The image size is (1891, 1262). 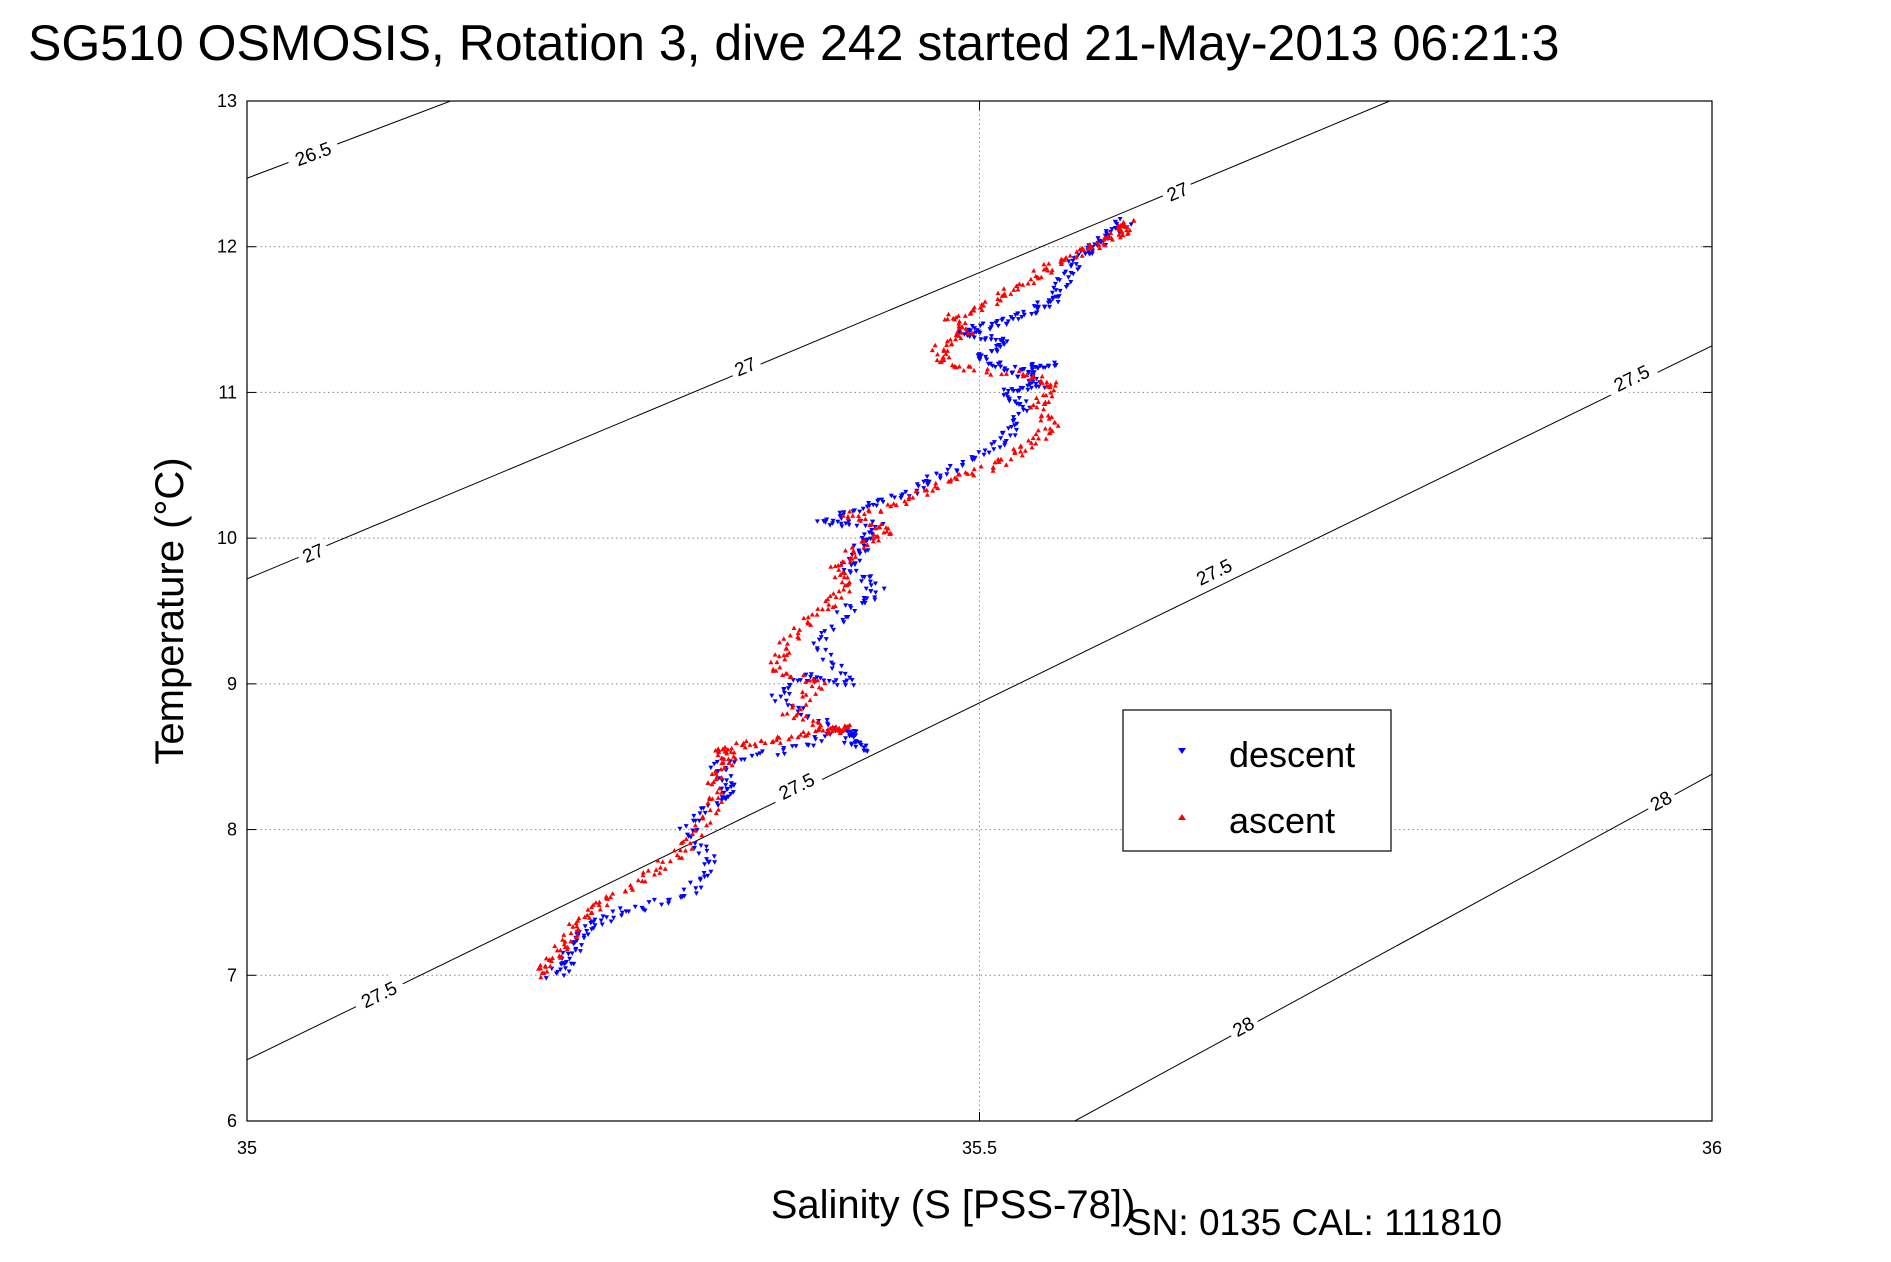 What do you see at coordinates (247, 1148) in the screenshot?
I see `x-tick-label: 35` at bounding box center [247, 1148].